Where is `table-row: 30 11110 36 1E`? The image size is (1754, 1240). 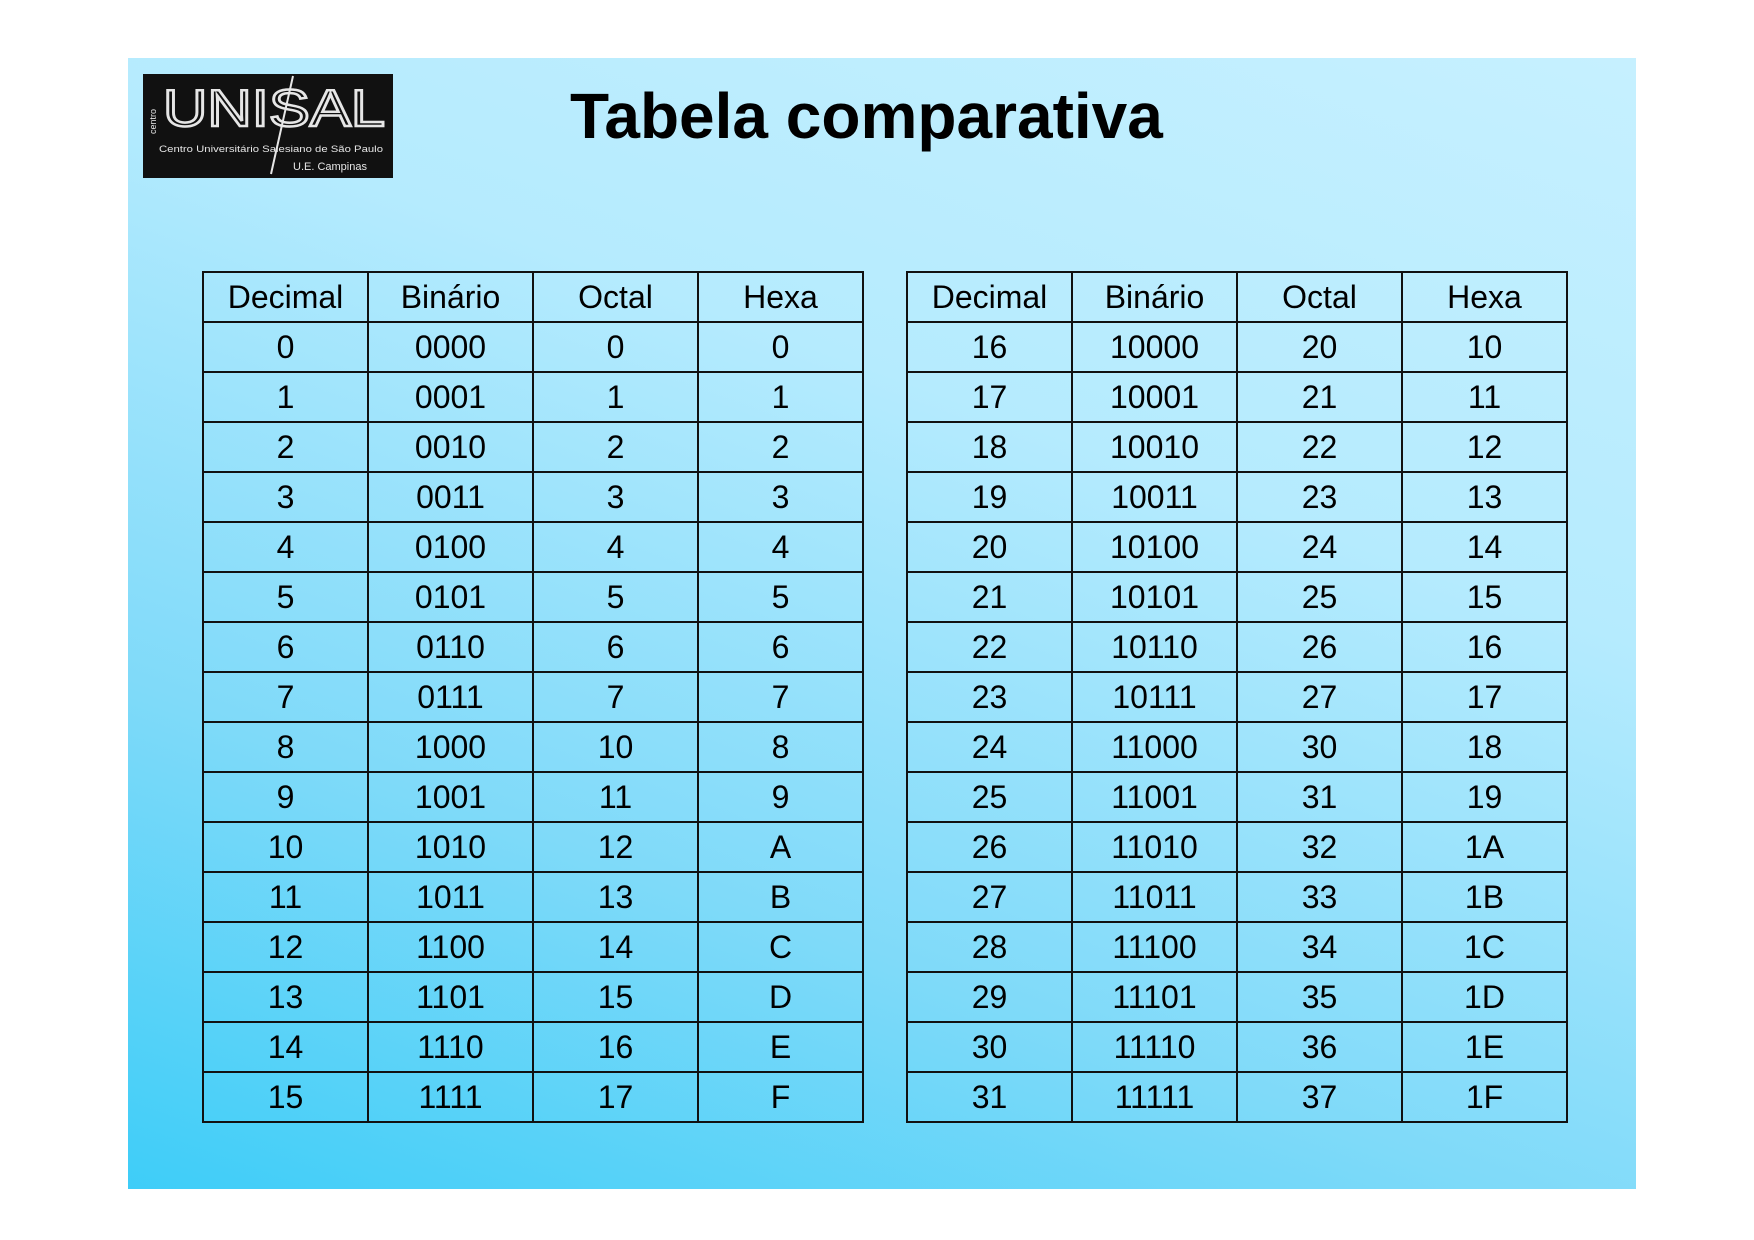 table-row: 30 11110 36 1E is located at coordinates (1237, 1047).